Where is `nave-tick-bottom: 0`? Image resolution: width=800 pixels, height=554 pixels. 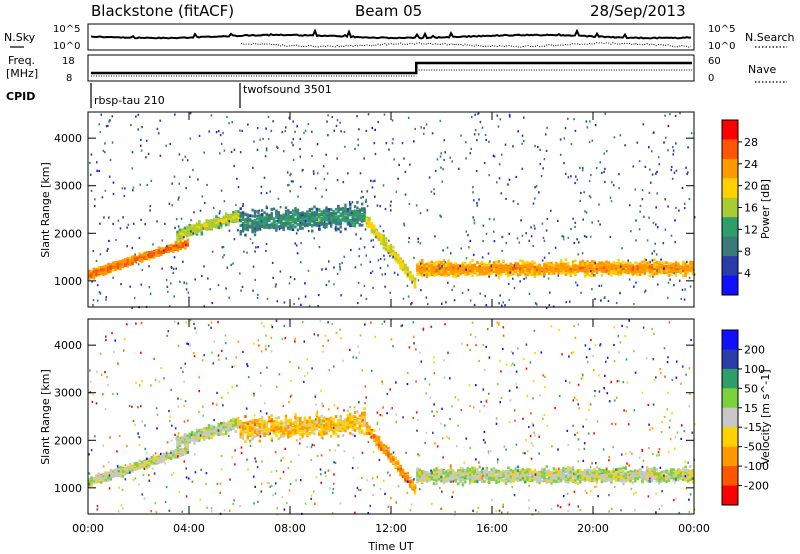
nave-tick-bottom: 0 is located at coordinates (711, 78).